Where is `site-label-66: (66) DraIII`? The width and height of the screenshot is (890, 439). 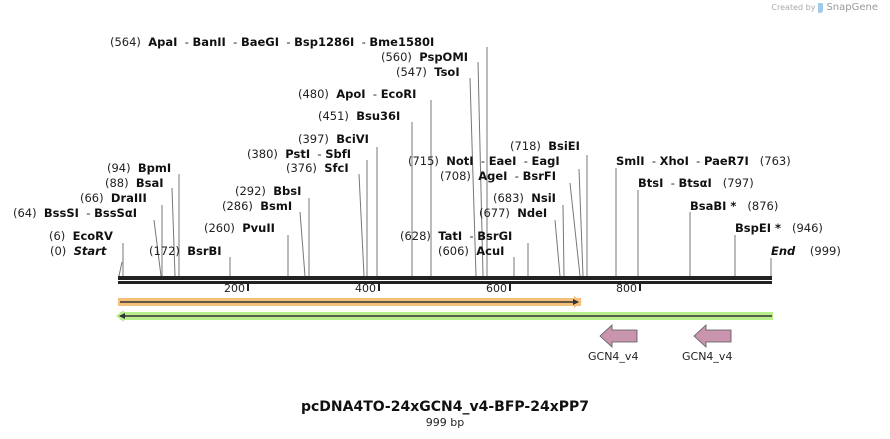 site-label-66: (66) DraIII is located at coordinates (113, 198).